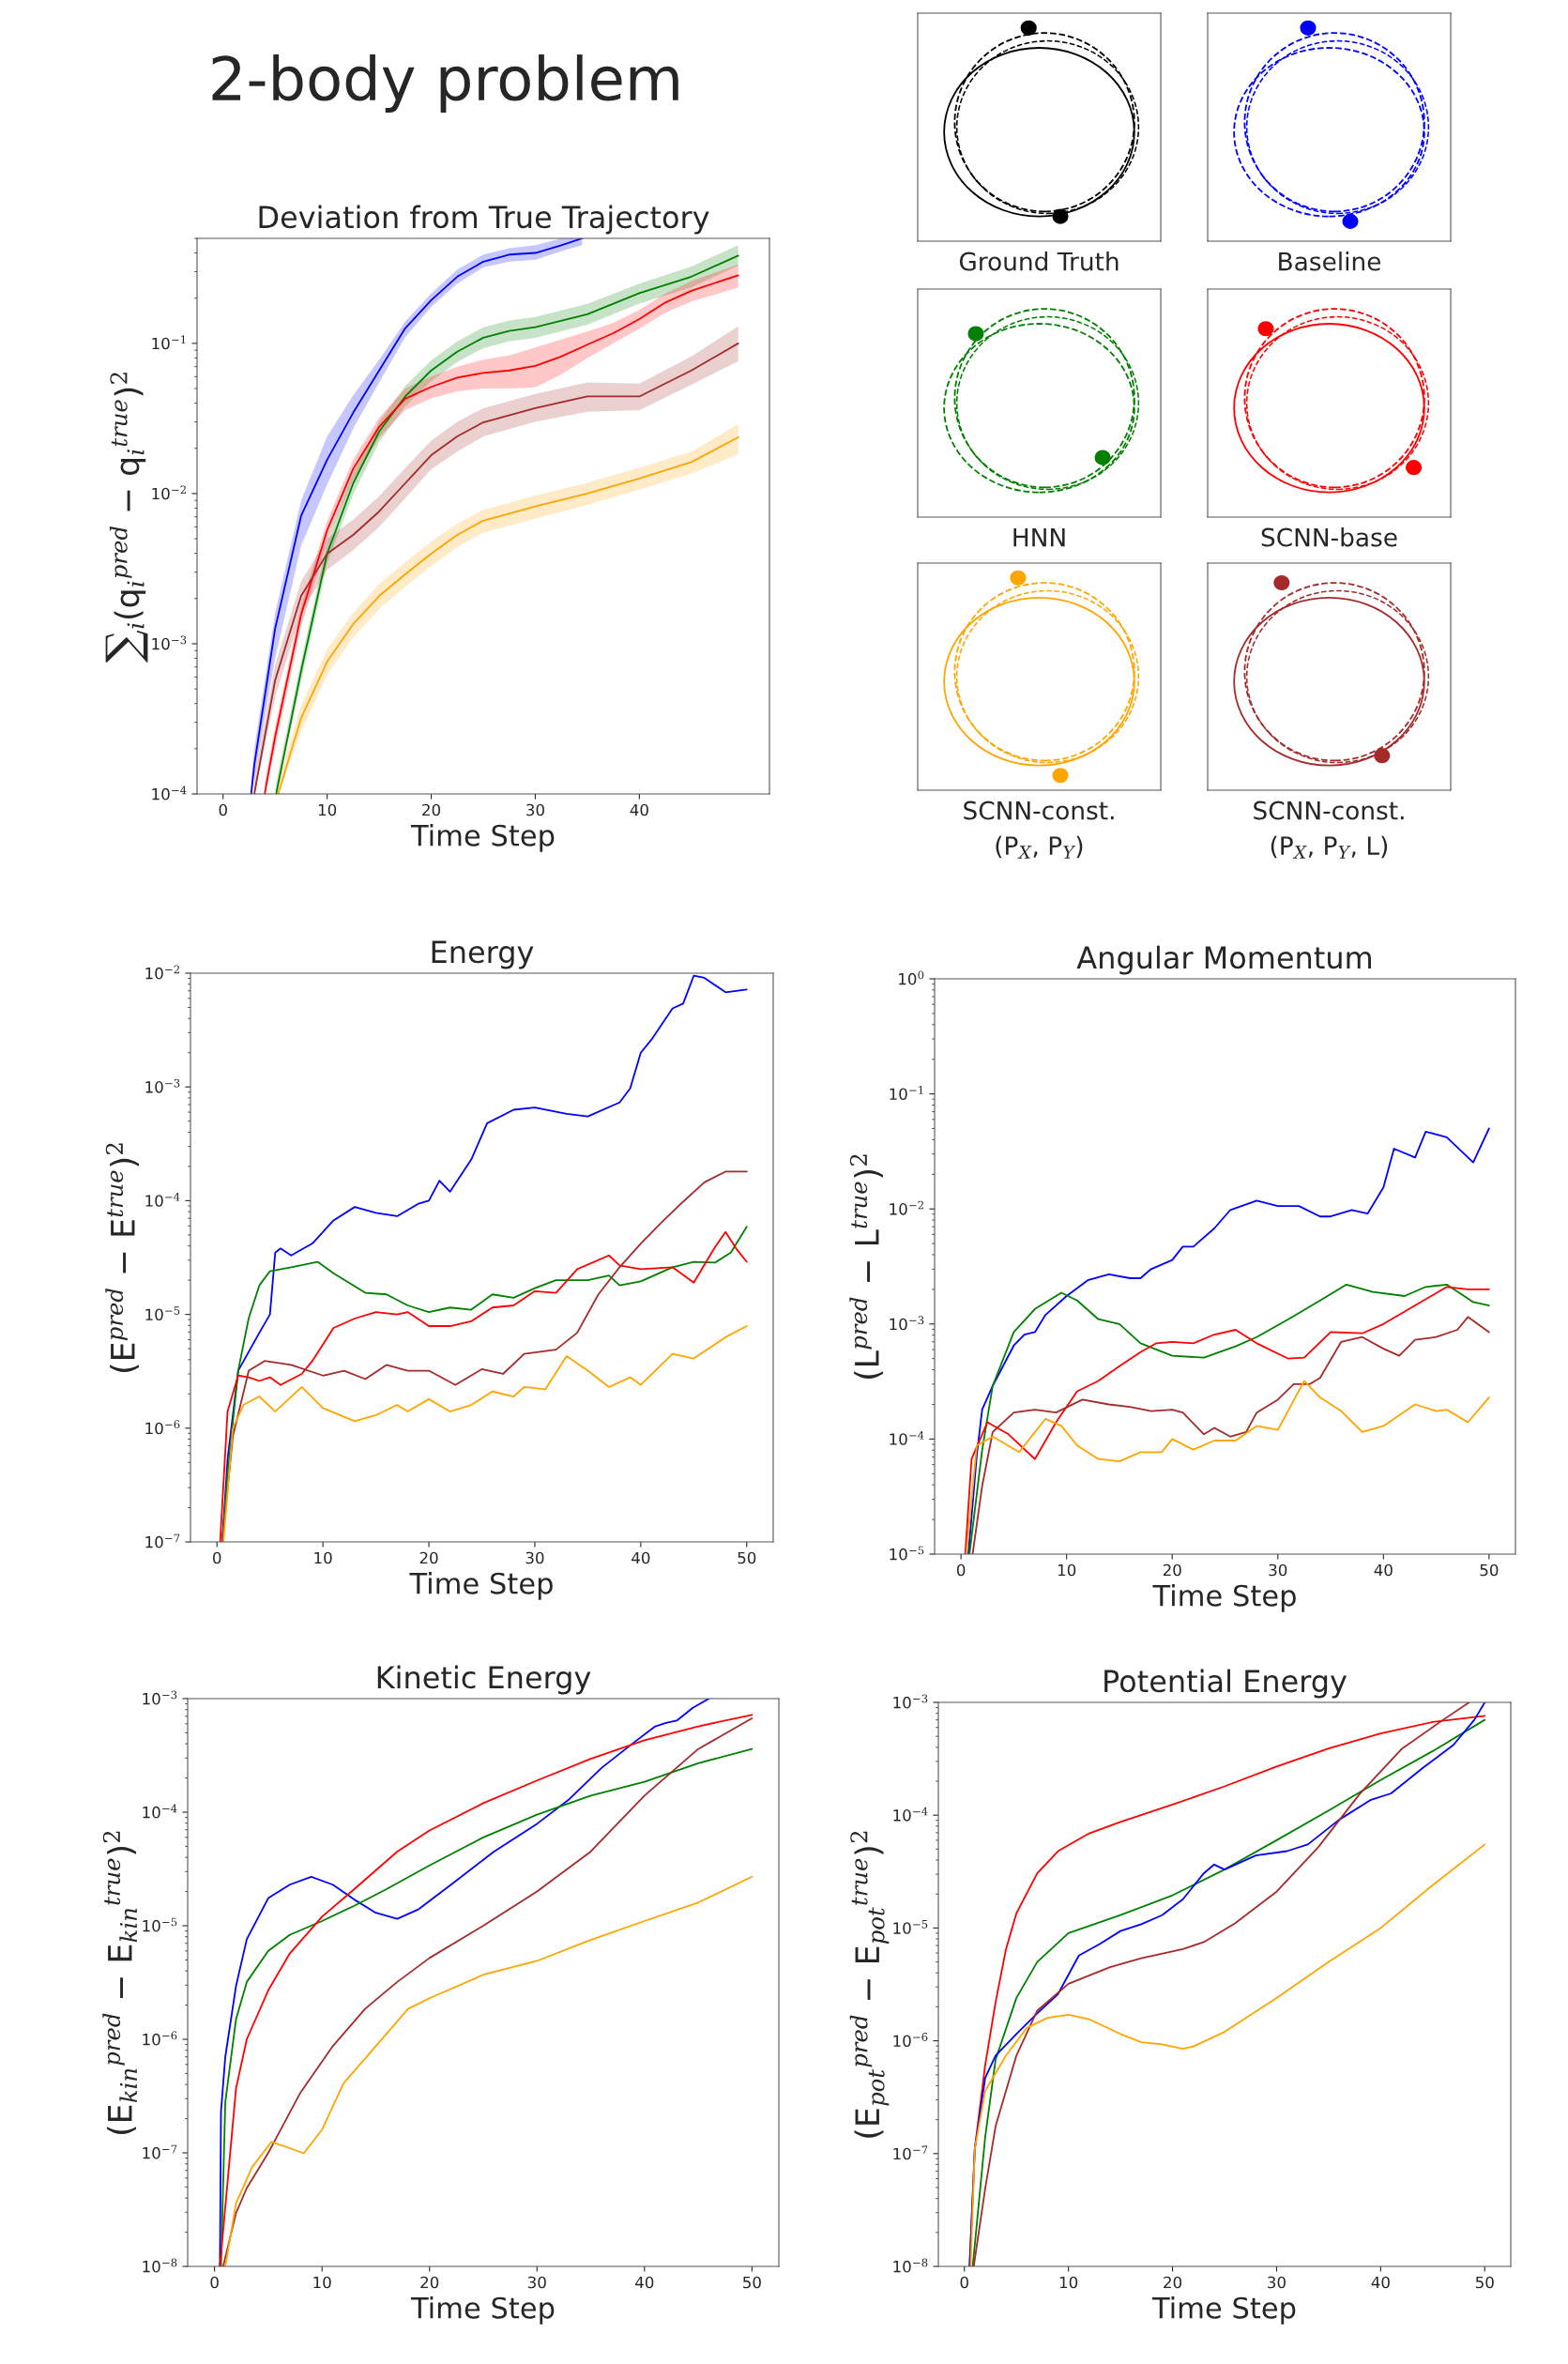 Image resolution: width=1568 pixels, height=2364 pixels. Describe the element at coordinates (1225, 1684) in the screenshot. I see `chart-title: Potential Energy` at that location.